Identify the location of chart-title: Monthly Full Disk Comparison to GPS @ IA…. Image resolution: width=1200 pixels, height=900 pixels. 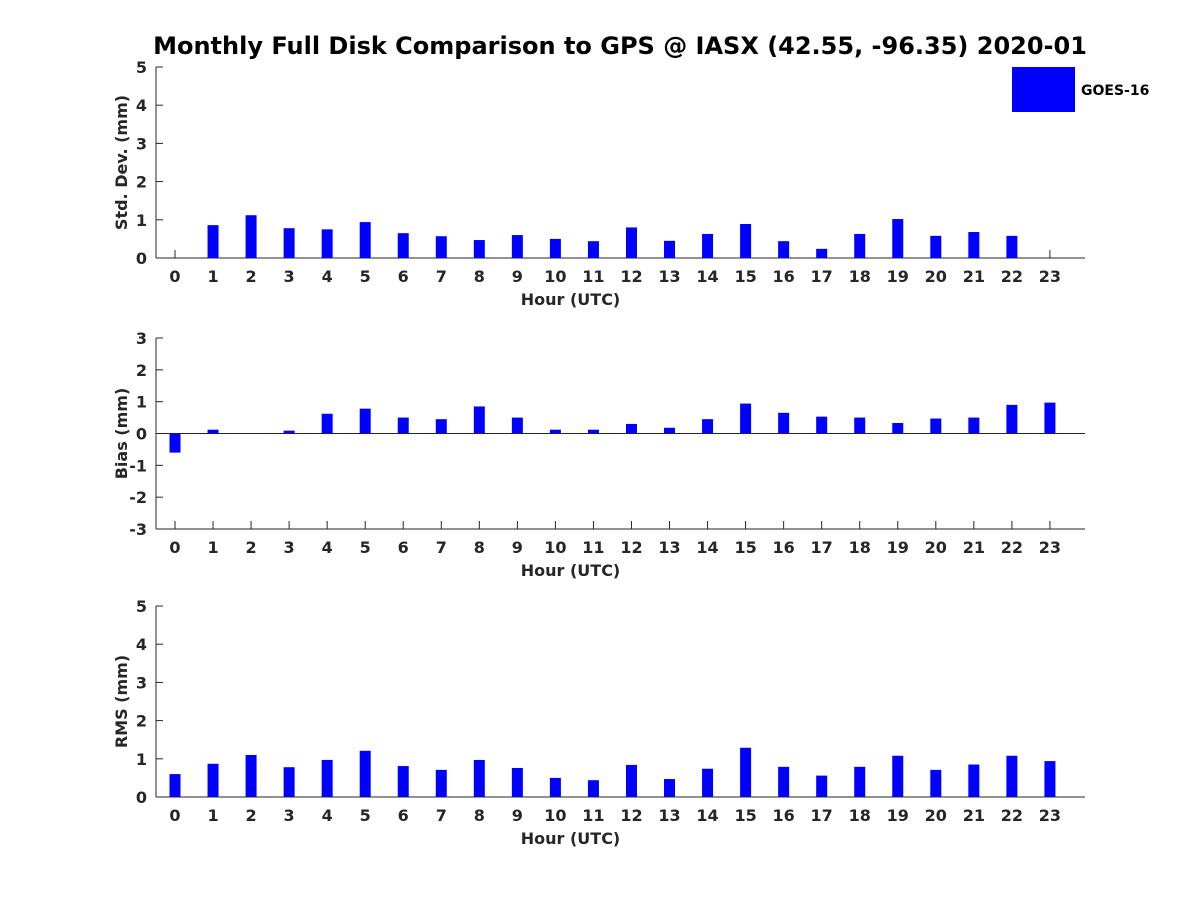
(620, 46).